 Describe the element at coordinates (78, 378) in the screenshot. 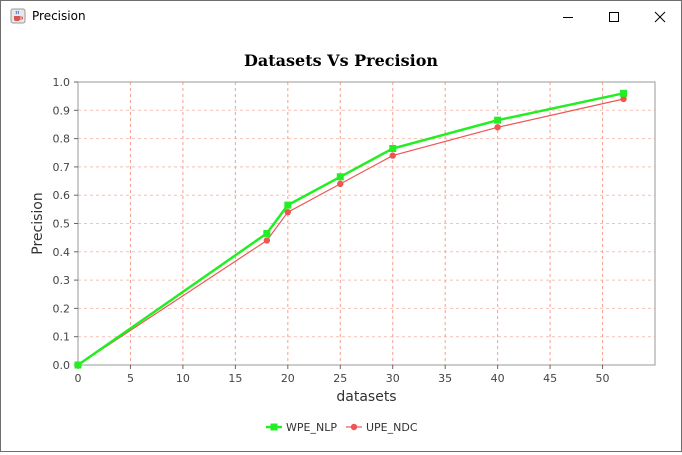

I see `x-tick-label: 0` at that location.